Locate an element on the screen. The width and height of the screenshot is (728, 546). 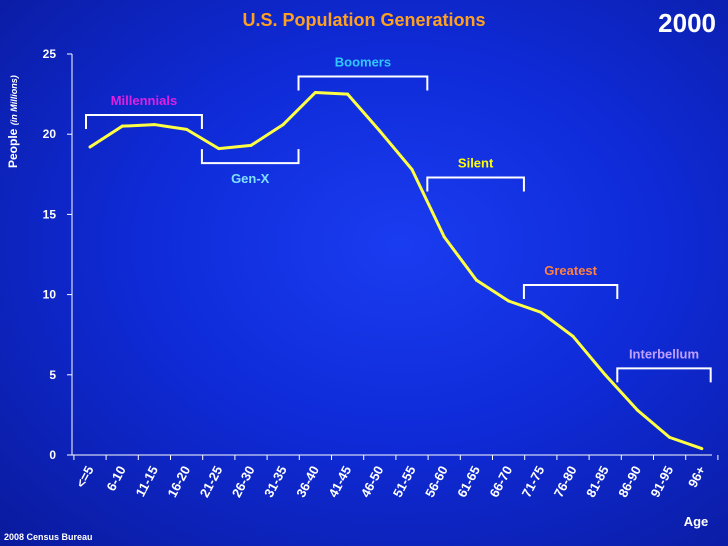
x-tick-label: 56-60 is located at coordinates (436, 481).